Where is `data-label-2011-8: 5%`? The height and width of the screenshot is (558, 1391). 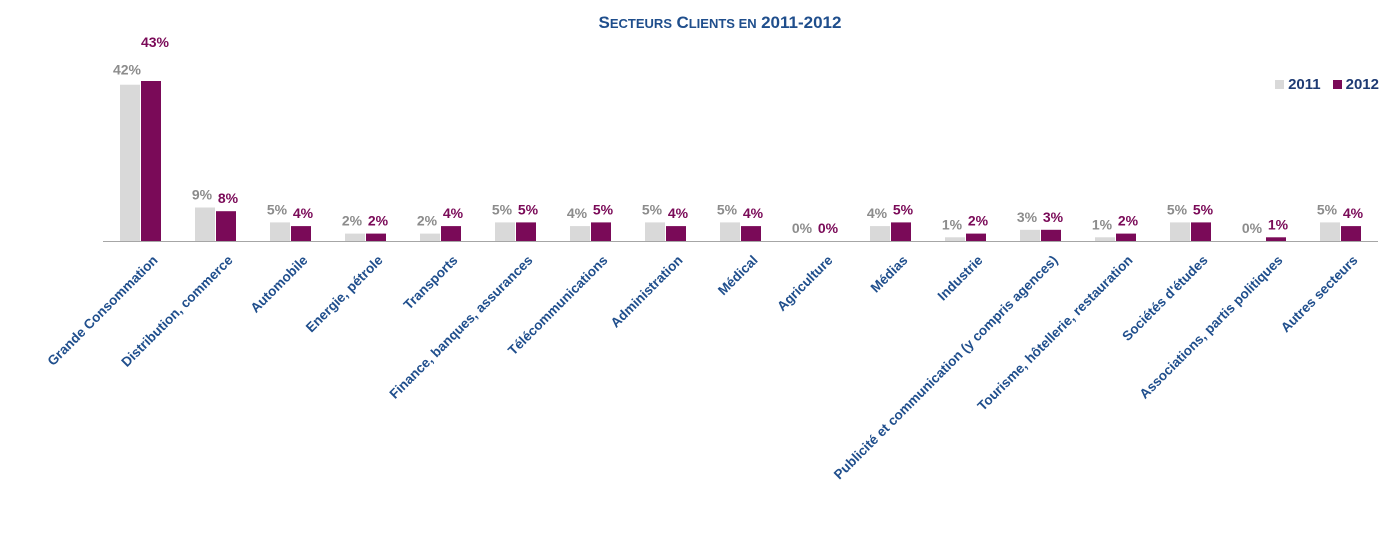 data-label-2011-8: 5% is located at coordinates (727, 209).